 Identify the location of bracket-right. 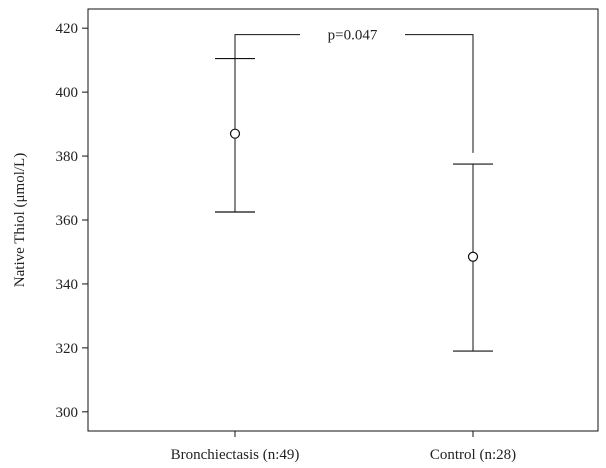
(439, 93).